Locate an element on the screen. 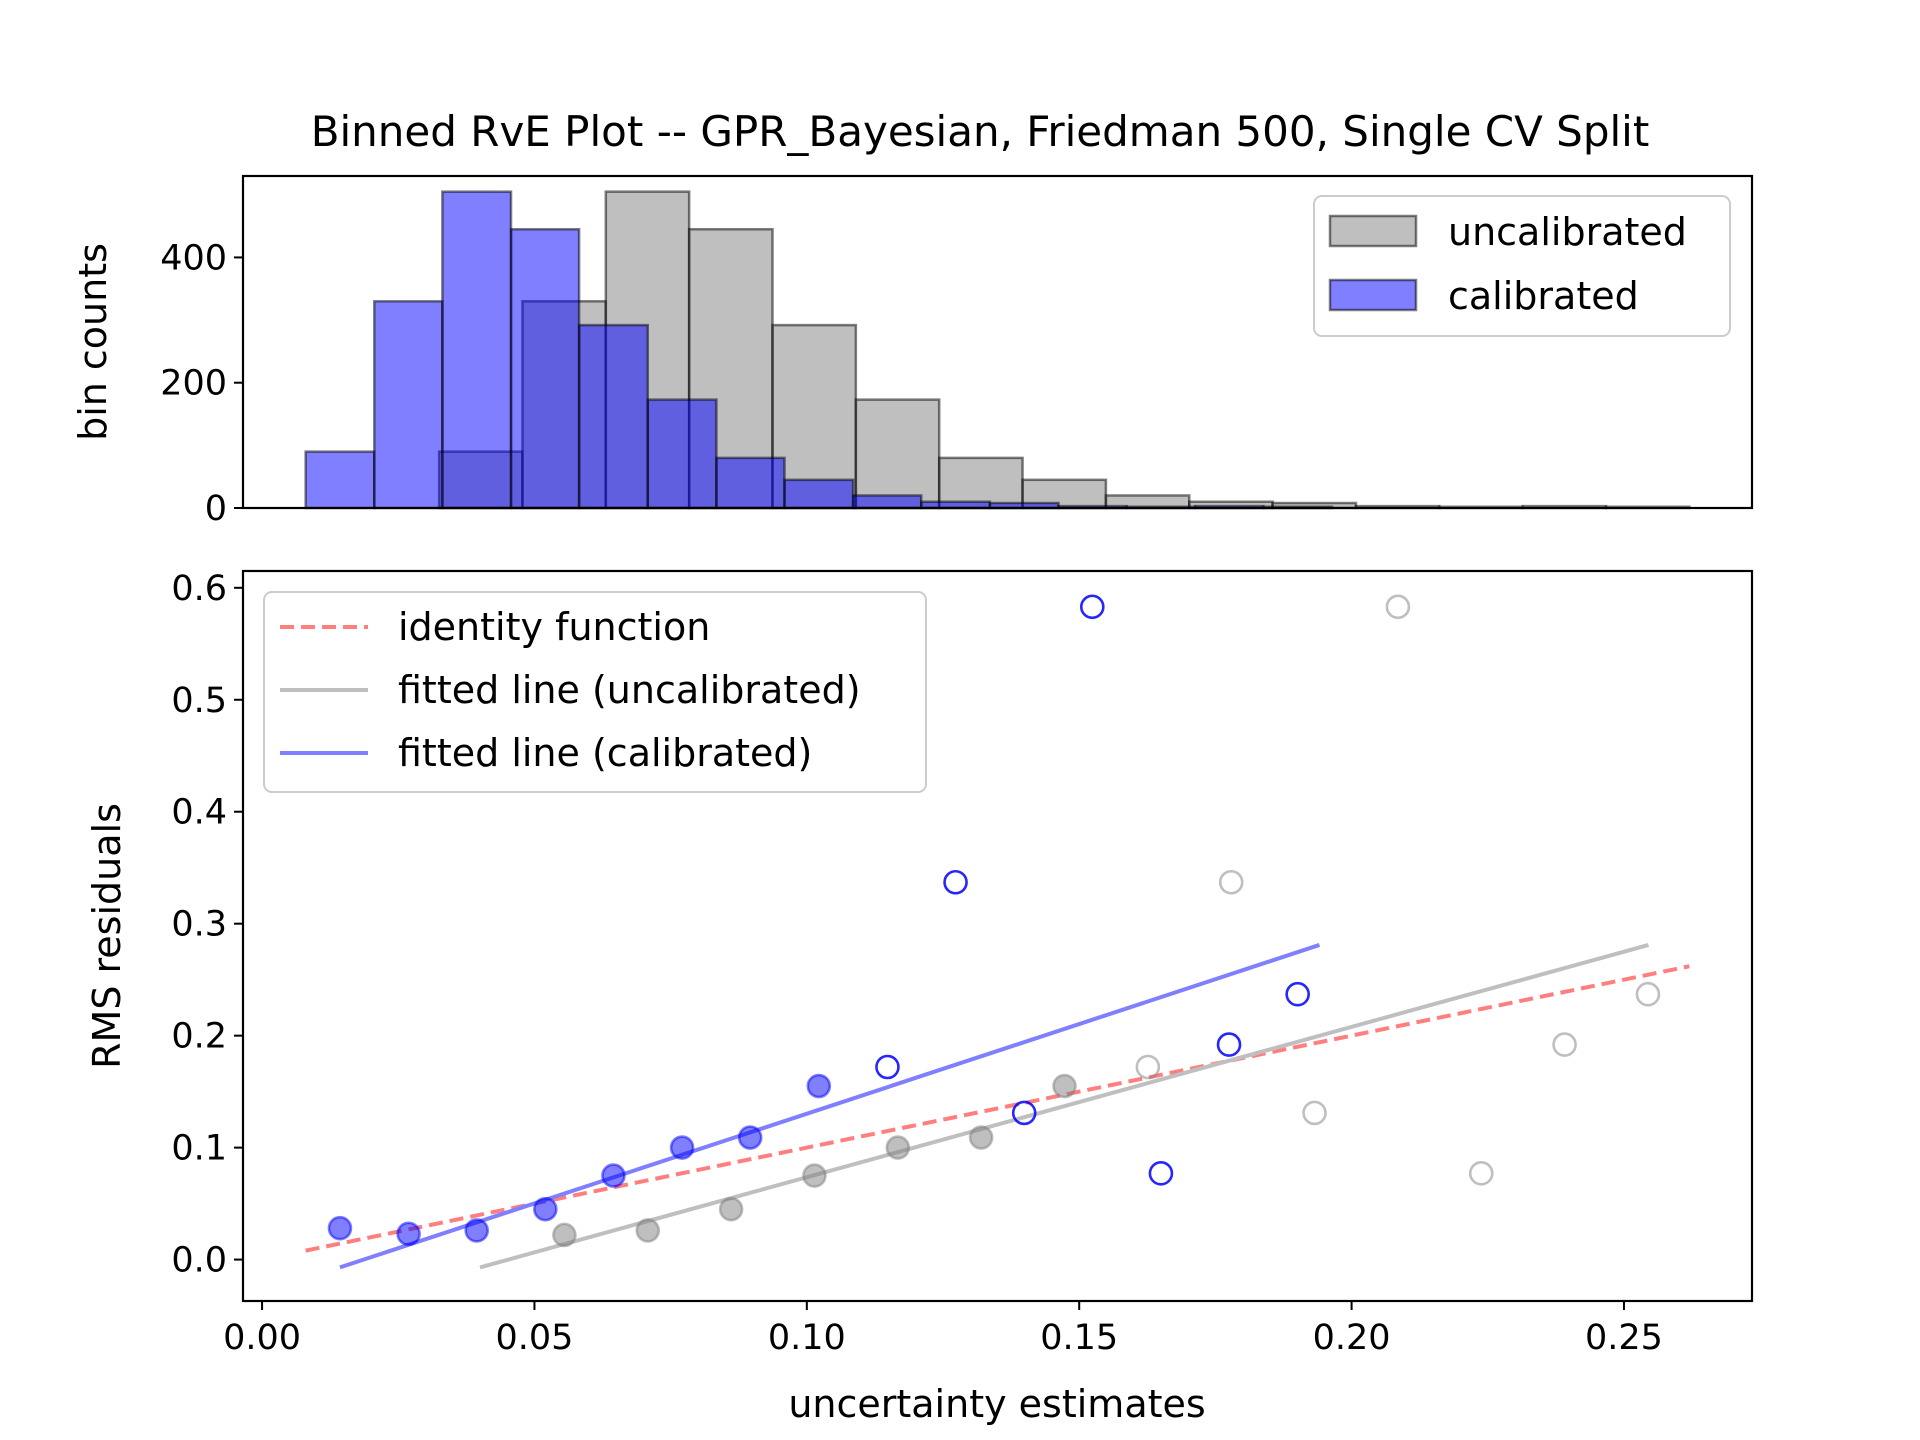 This screenshot has height=1440, width=1920. y-tick-label: 0.3 is located at coordinates (199, 925).